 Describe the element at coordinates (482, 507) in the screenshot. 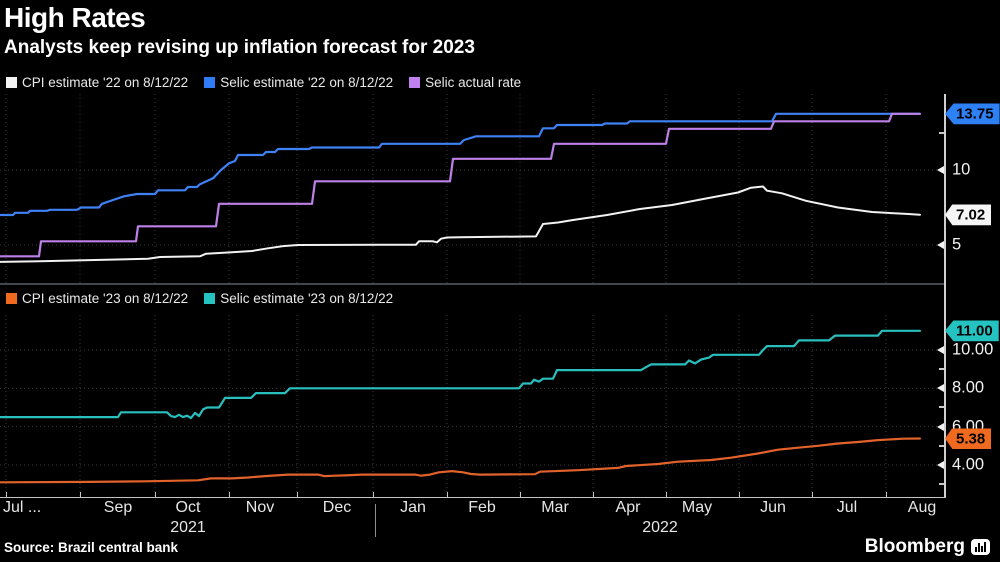

I see `month-label: Feb` at that location.